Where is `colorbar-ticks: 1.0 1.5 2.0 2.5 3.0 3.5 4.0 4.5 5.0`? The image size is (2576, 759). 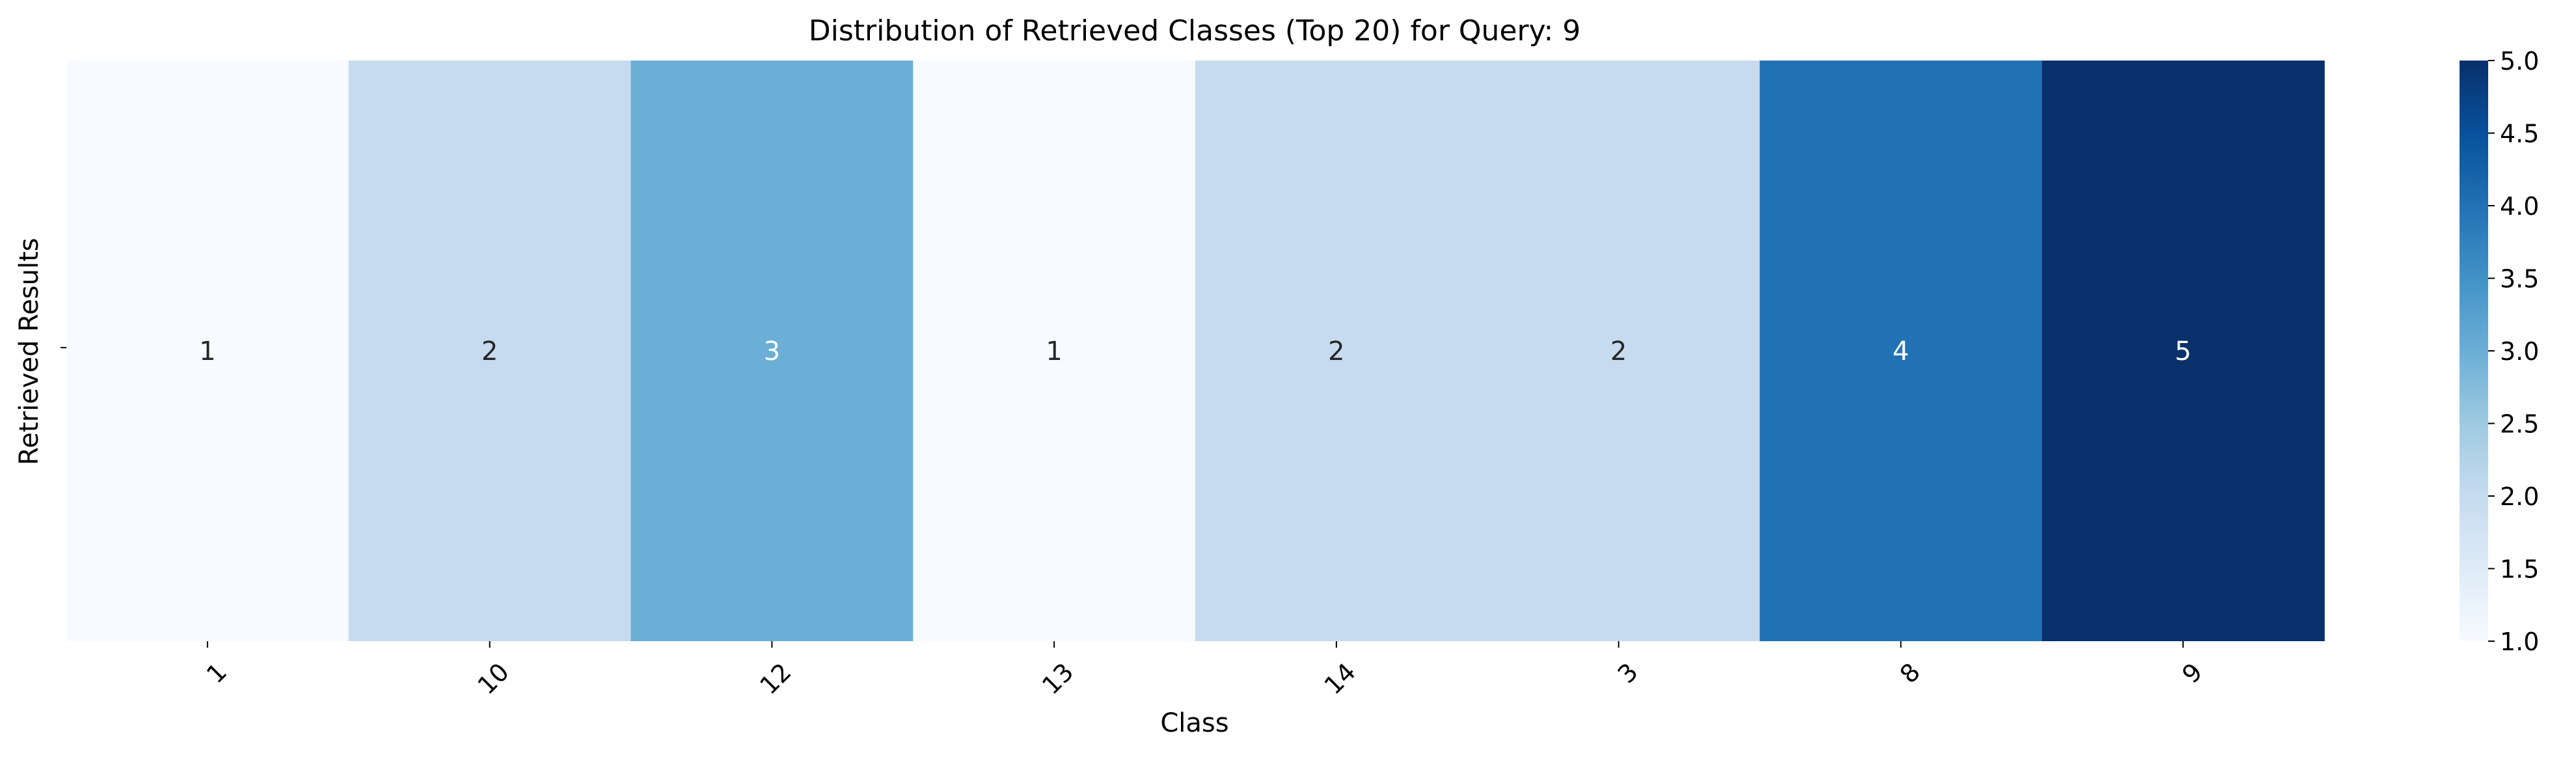
colorbar-ticks: 1.0 1.5 2.0 2.5 3.0 3.5 4.0 4.5 5.0 is located at coordinates (2513, 351).